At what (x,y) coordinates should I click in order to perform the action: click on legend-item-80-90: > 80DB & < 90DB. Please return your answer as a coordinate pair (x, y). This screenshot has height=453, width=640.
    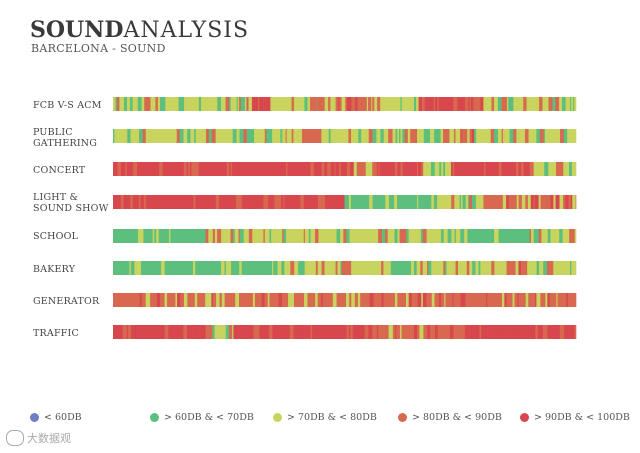
    Looking at the image, I should click on (450, 417).